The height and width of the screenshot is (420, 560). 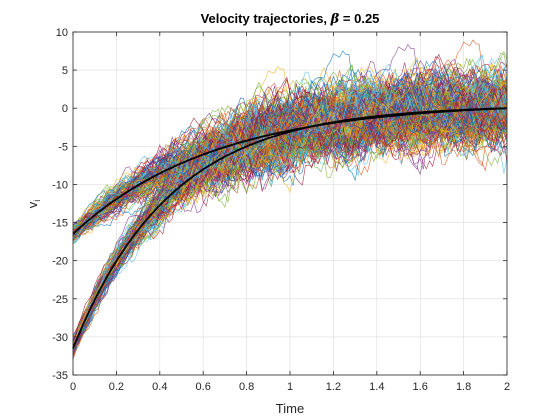 I want to click on x-tick-label: 1.6, so click(x=420, y=387).